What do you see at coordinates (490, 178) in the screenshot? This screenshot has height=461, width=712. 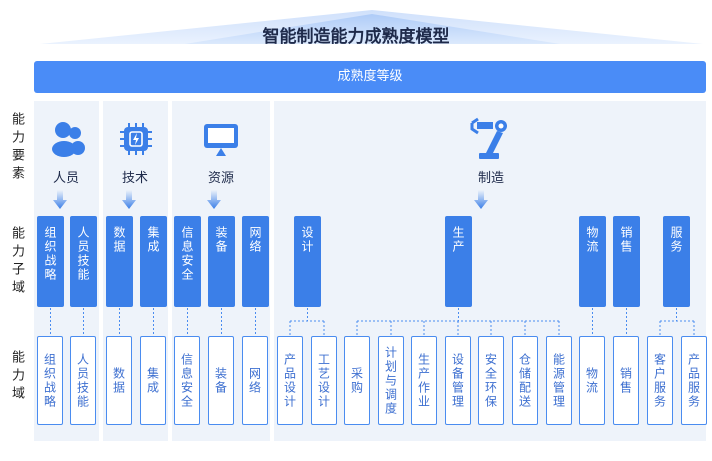 I see `element-label-manufacturing: 制造` at bounding box center [490, 178].